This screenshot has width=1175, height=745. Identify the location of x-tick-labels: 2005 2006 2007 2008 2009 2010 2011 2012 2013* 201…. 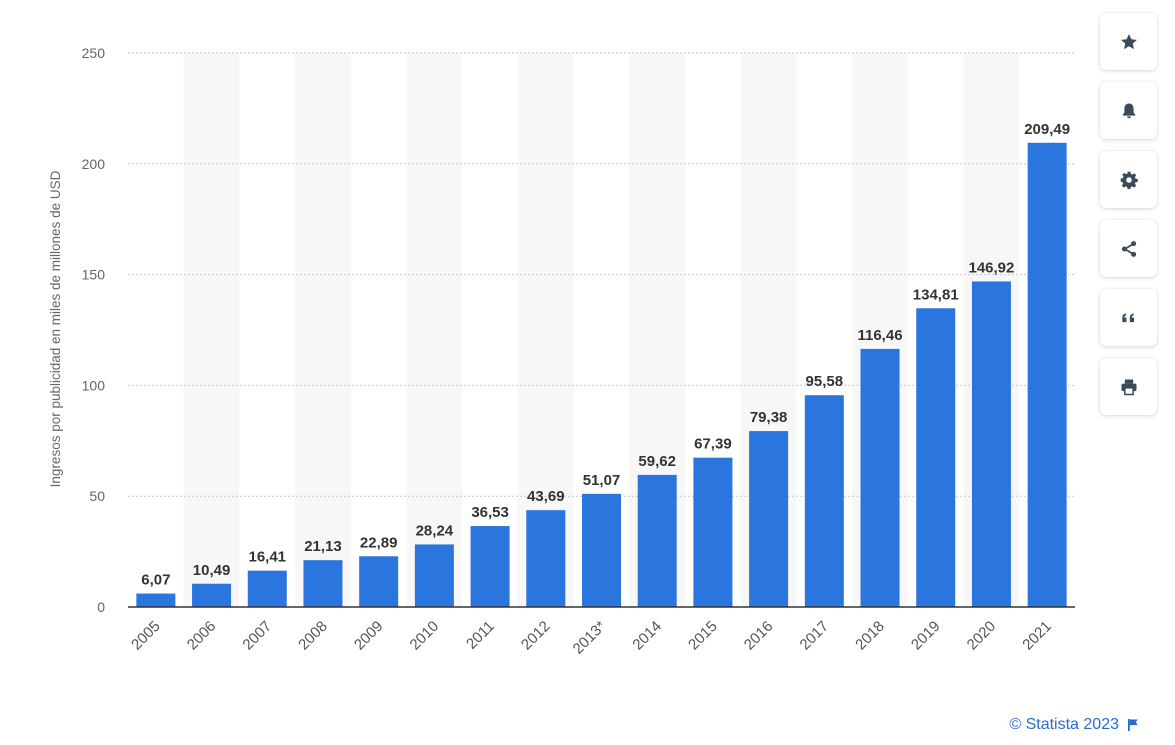
(591, 638).